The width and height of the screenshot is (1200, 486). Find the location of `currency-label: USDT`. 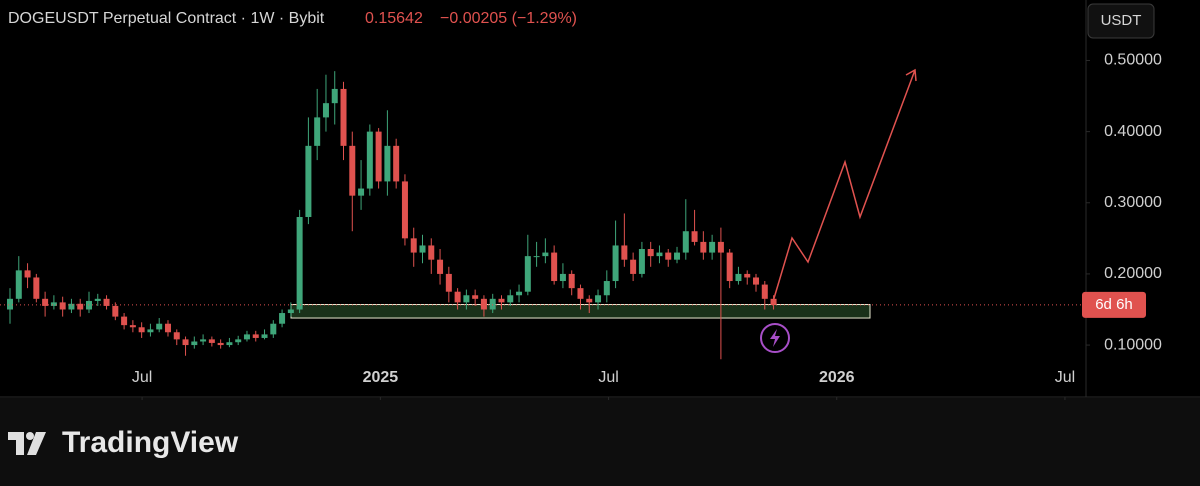

currency-label: USDT is located at coordinates (1121, 20).